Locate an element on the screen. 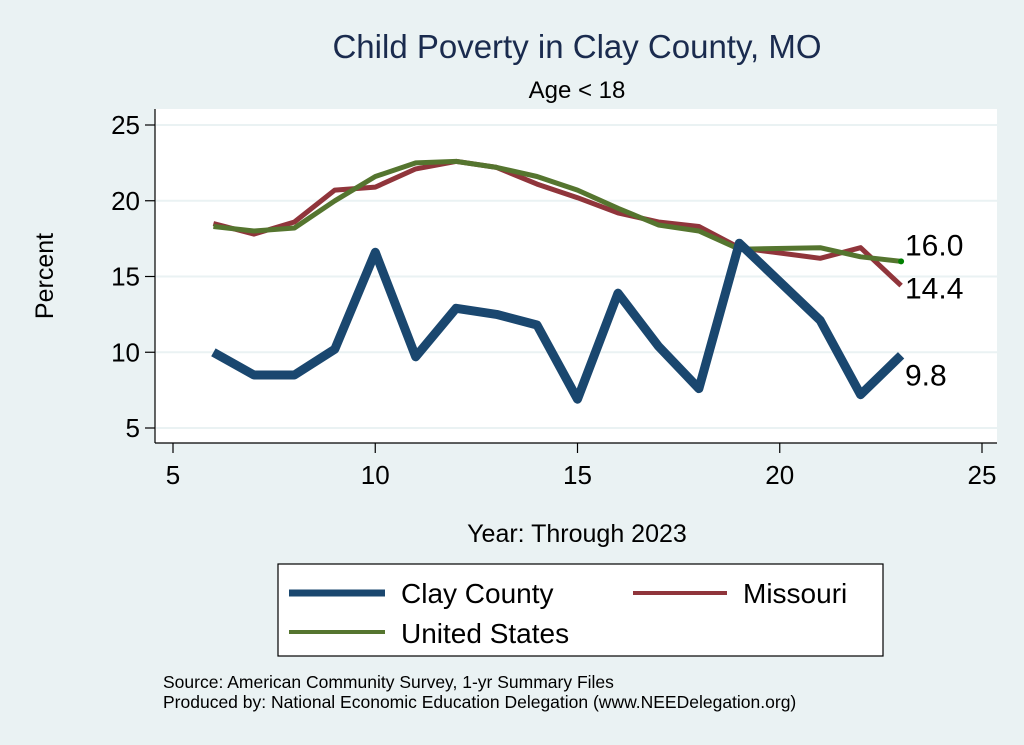  x-tick-label: 20 is located at coordinates (779, 475).